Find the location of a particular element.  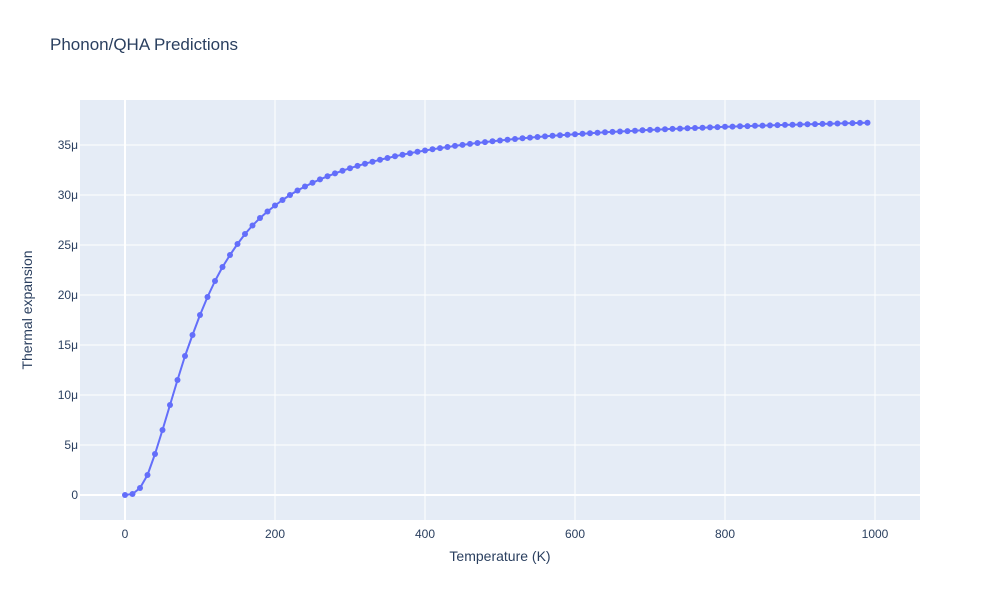

y-tick-label: 5μ is located at coordinates (71, 445).